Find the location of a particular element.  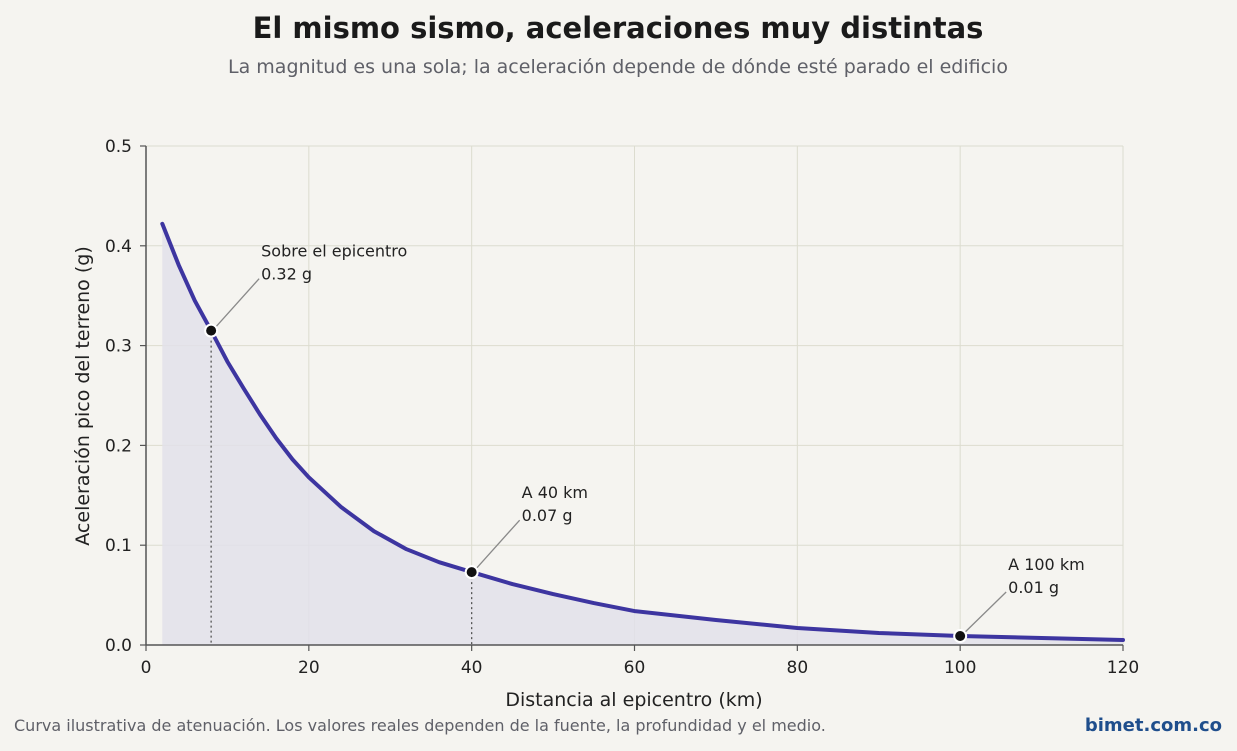

annotation-title: A 40 km is located at coordinates (555, 492).